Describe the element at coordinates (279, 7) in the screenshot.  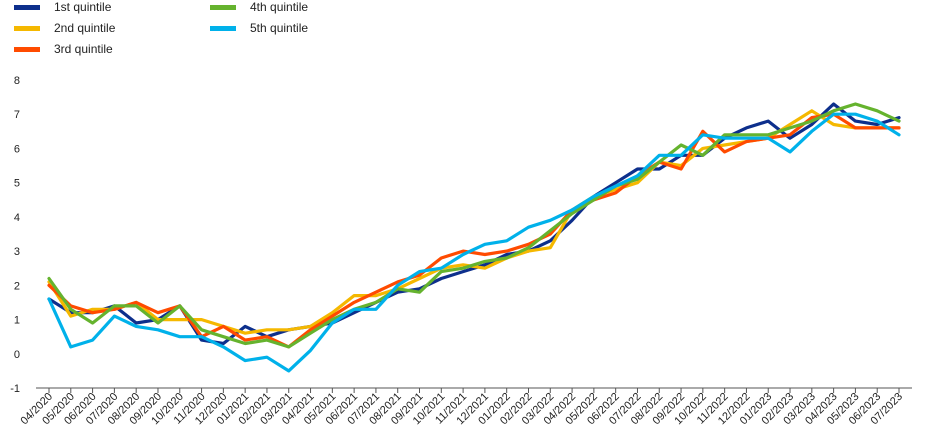
I see `legend-label-4th-quintile: 4th quintile` at that location.